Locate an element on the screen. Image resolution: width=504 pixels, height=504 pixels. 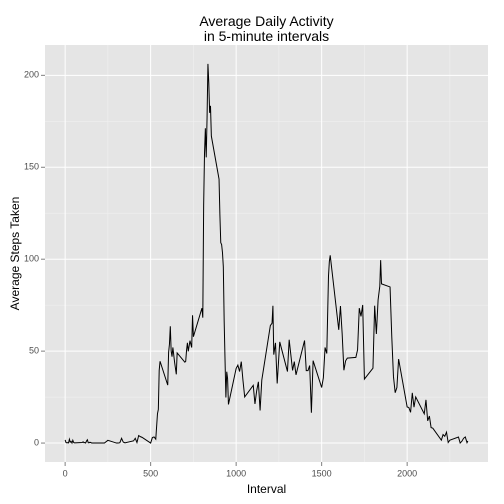
y-tick-label: 100 is located at coordinates (31, 259).